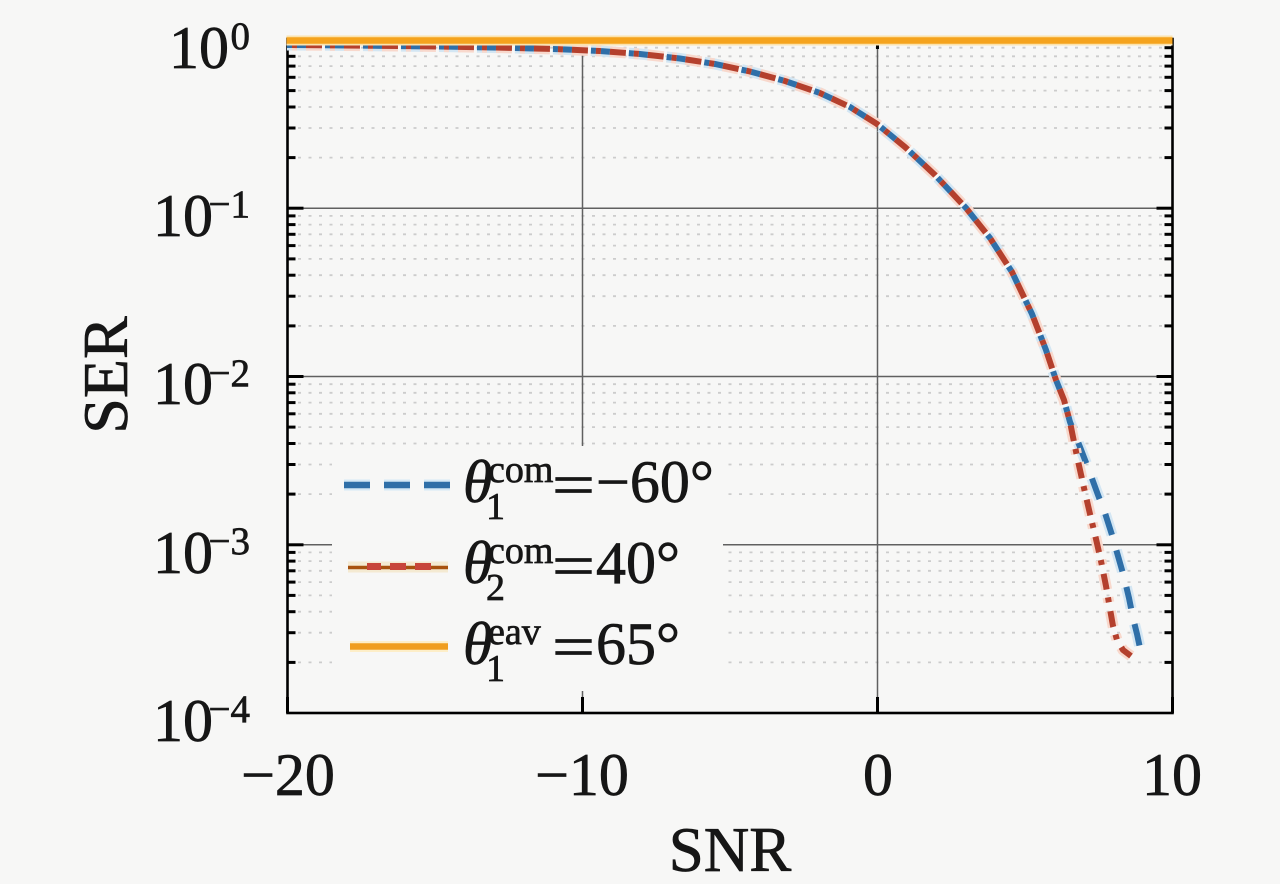 Image resolution: width=1280 pixels, height=884 pixels. Describe the element at coordinates (230, 373) in the screenshot. I see `svg-text: −2` at that location.